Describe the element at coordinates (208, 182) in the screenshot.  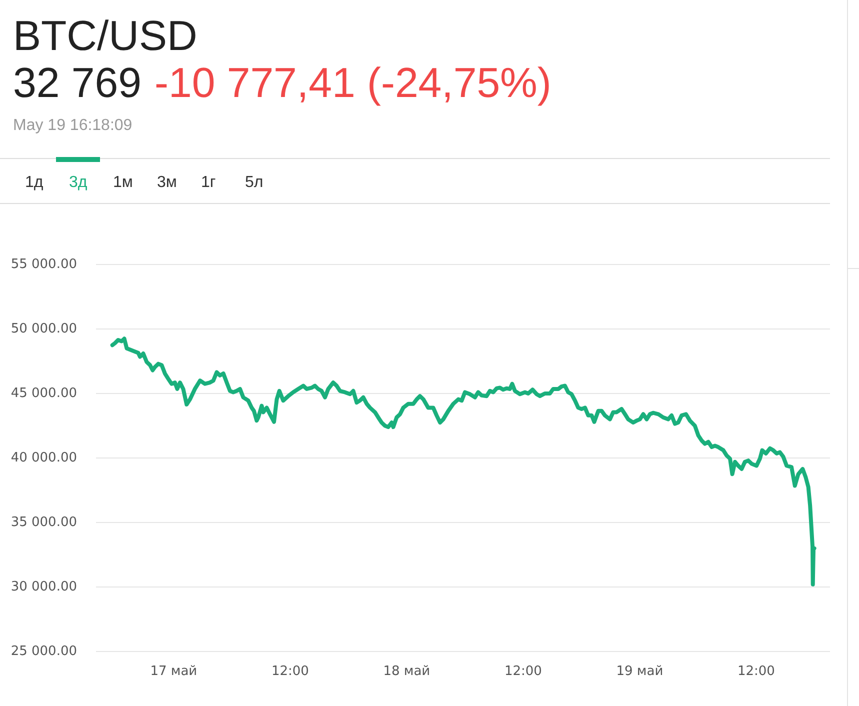
I see `text: 1г` at that location.